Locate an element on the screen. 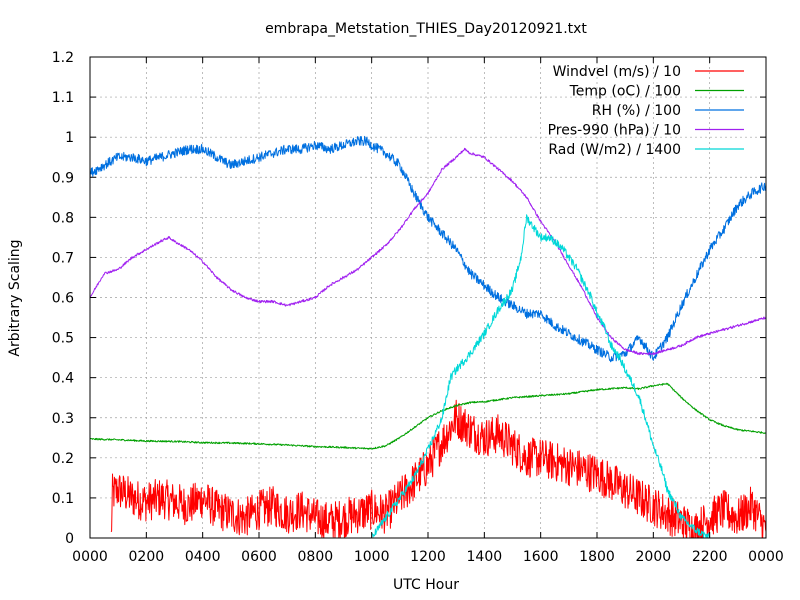 The image size is (800, 600). x-tick-label: 0200 is located at coordinates (147, 557).